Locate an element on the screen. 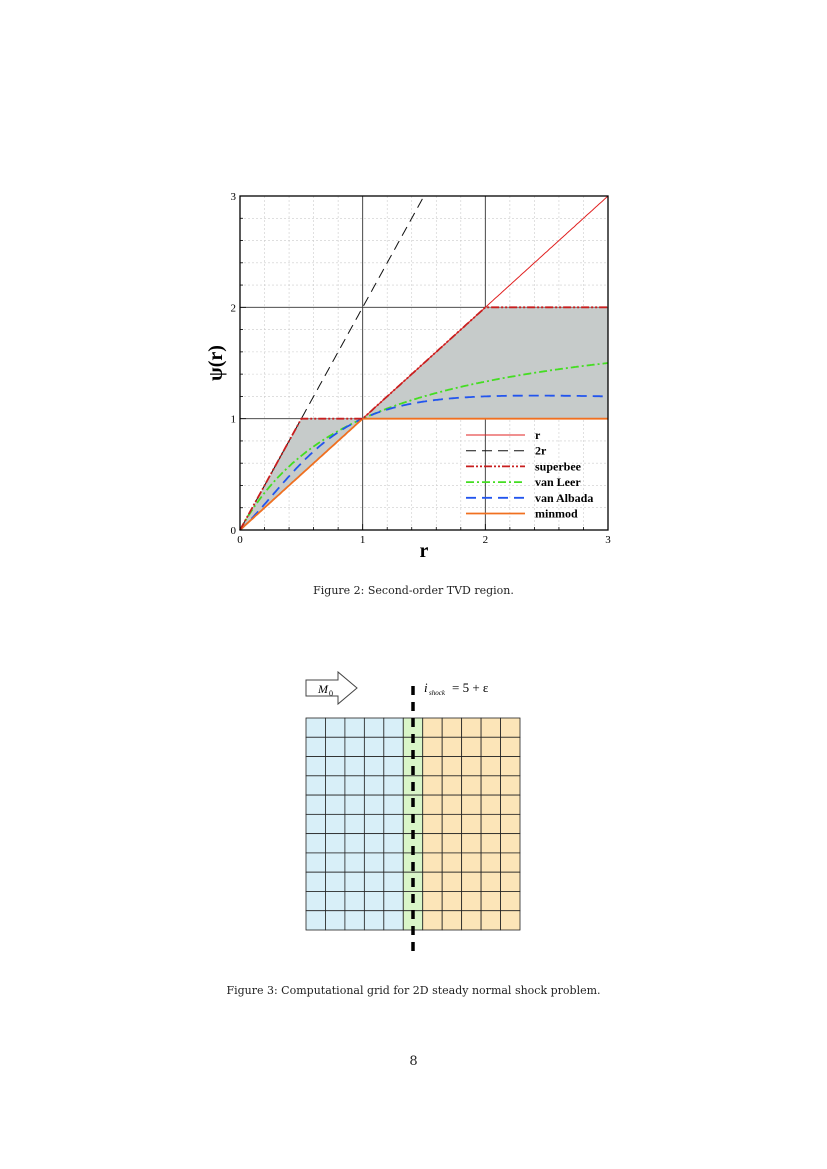 The image size is (827, 1169). shock-label-sub: shock is located at coordinates (437, 693).